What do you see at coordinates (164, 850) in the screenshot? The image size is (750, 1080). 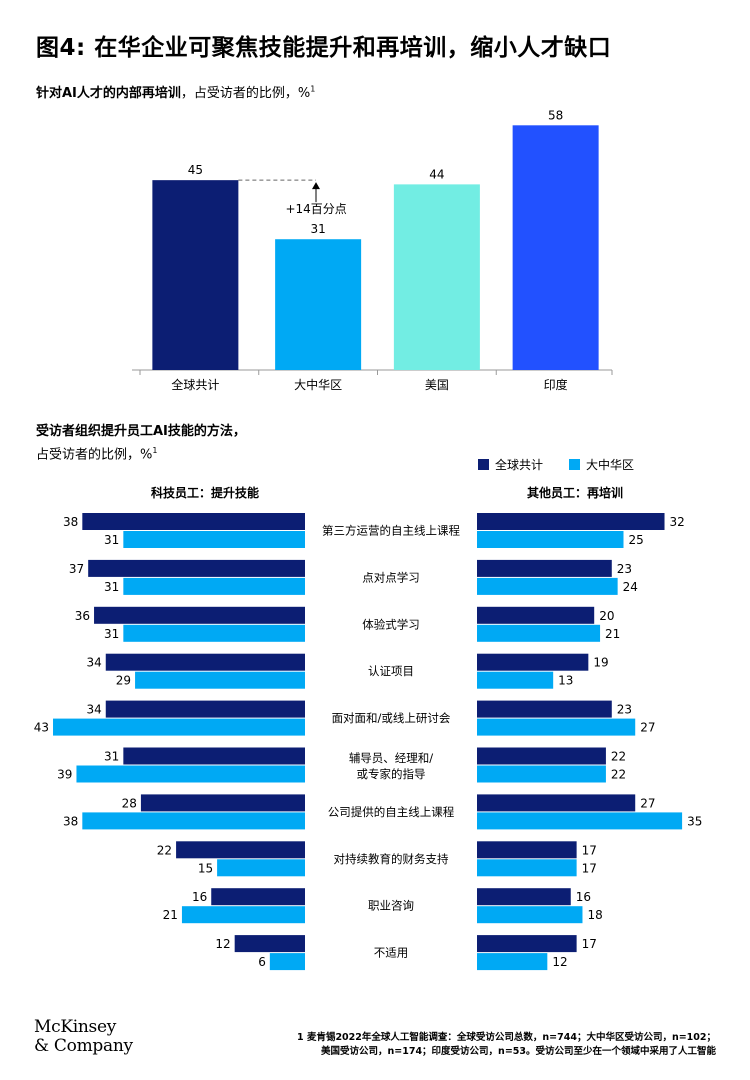 I see `chart2-left-value: 22` at bounding box center [164, 850].